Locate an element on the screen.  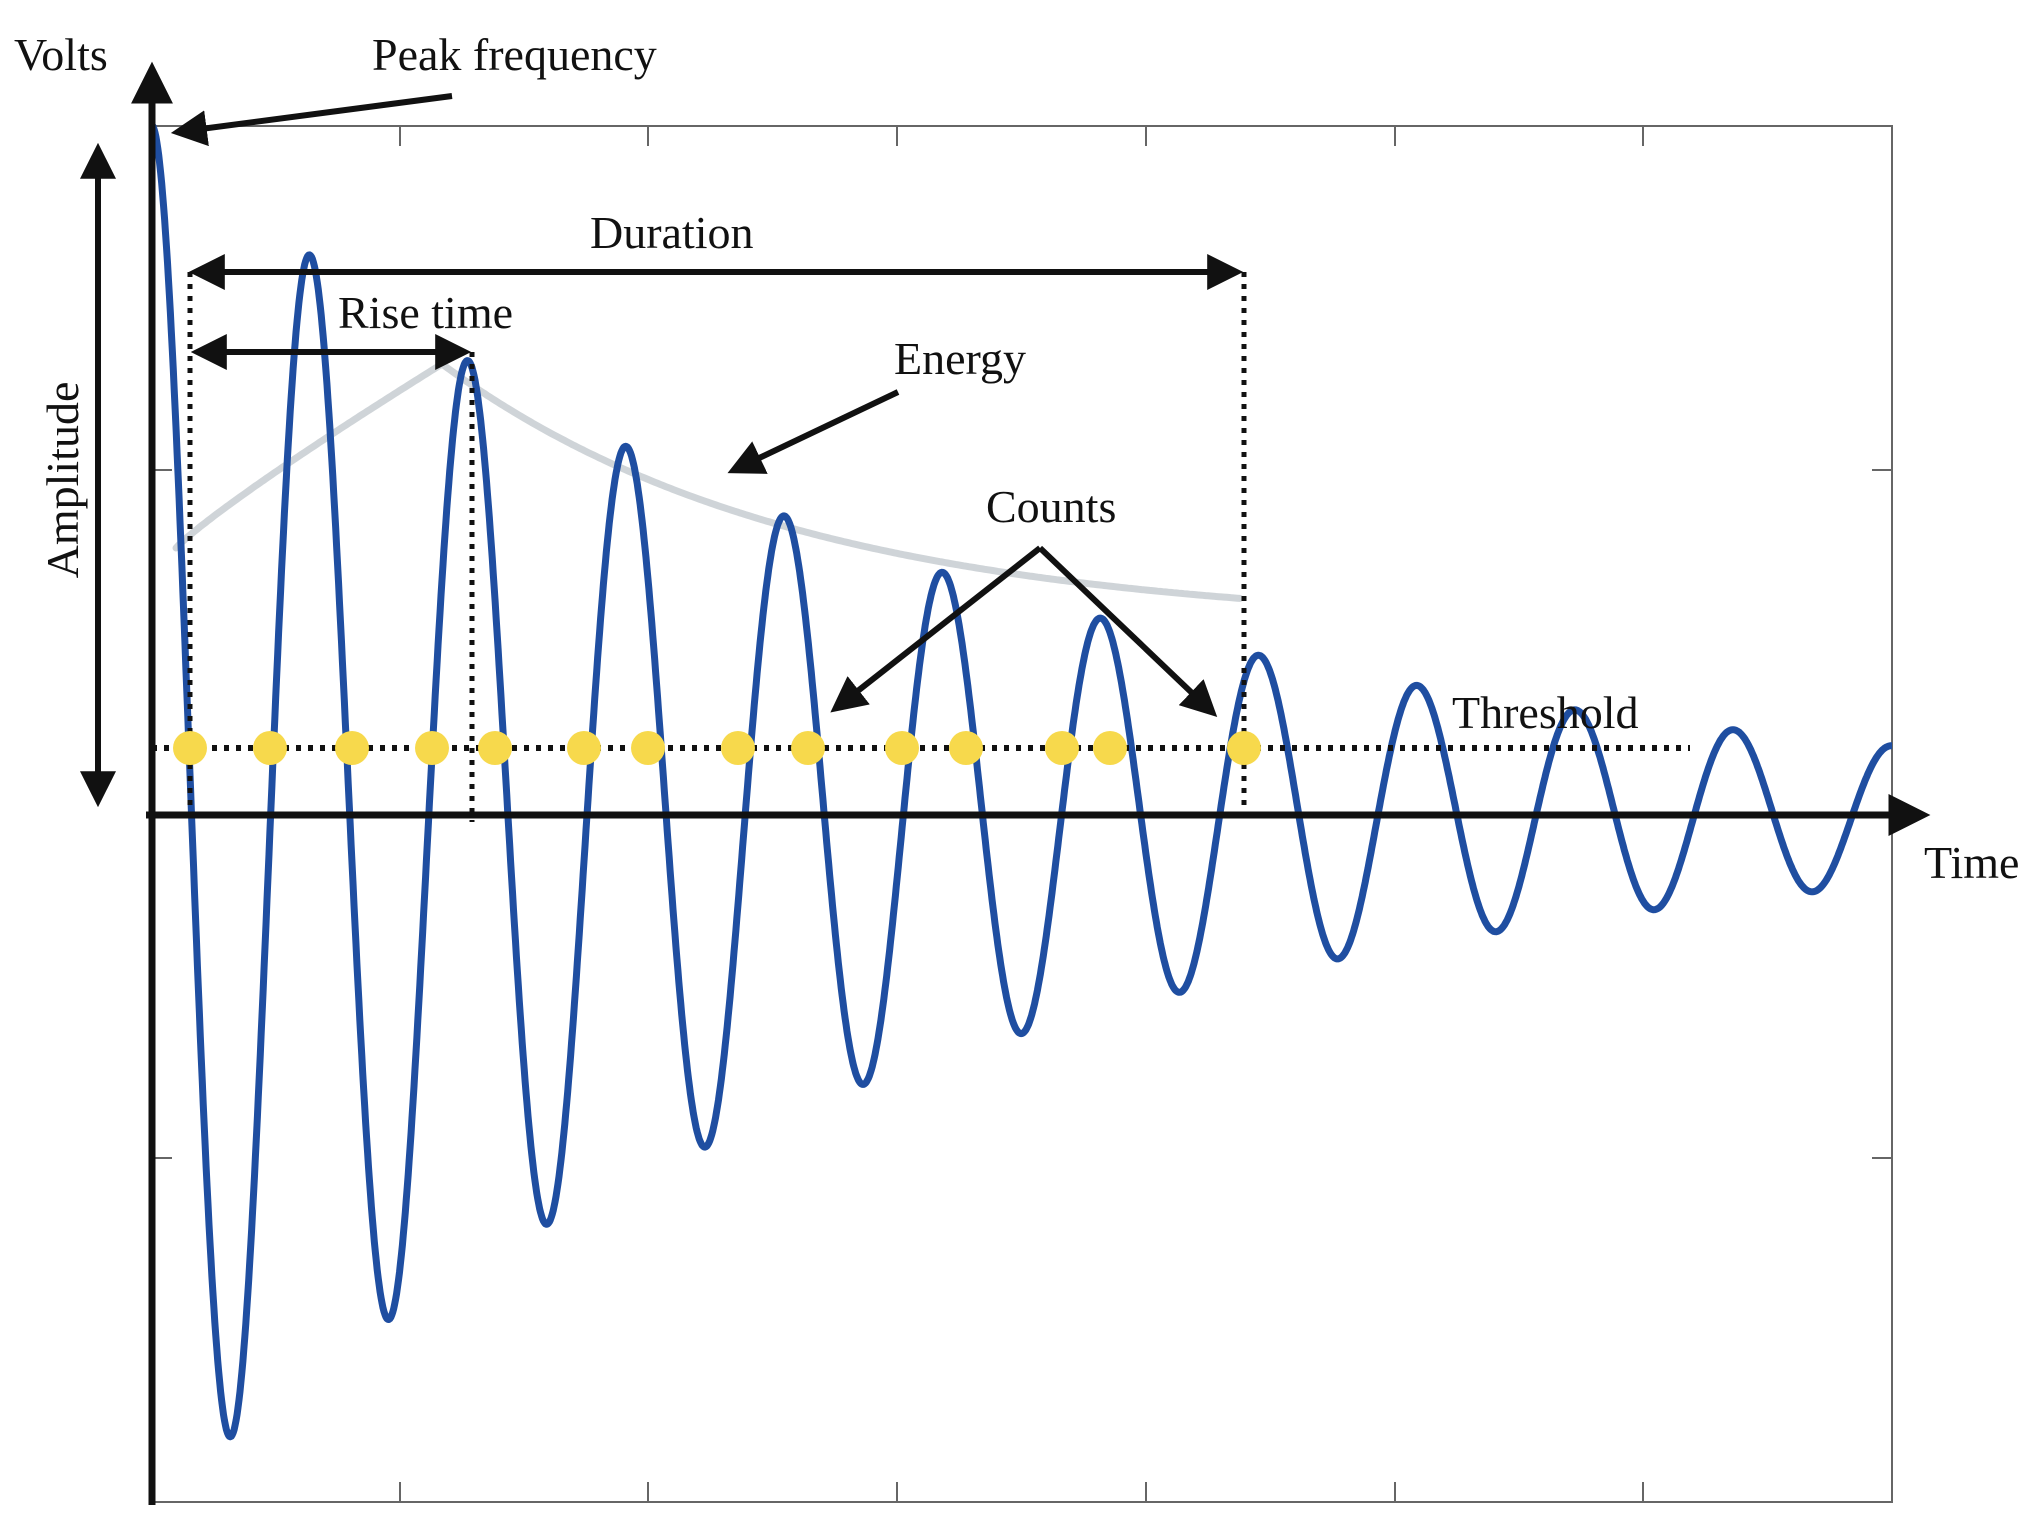
amplitude-label: Amplitude is located at coordinates (62, 480).